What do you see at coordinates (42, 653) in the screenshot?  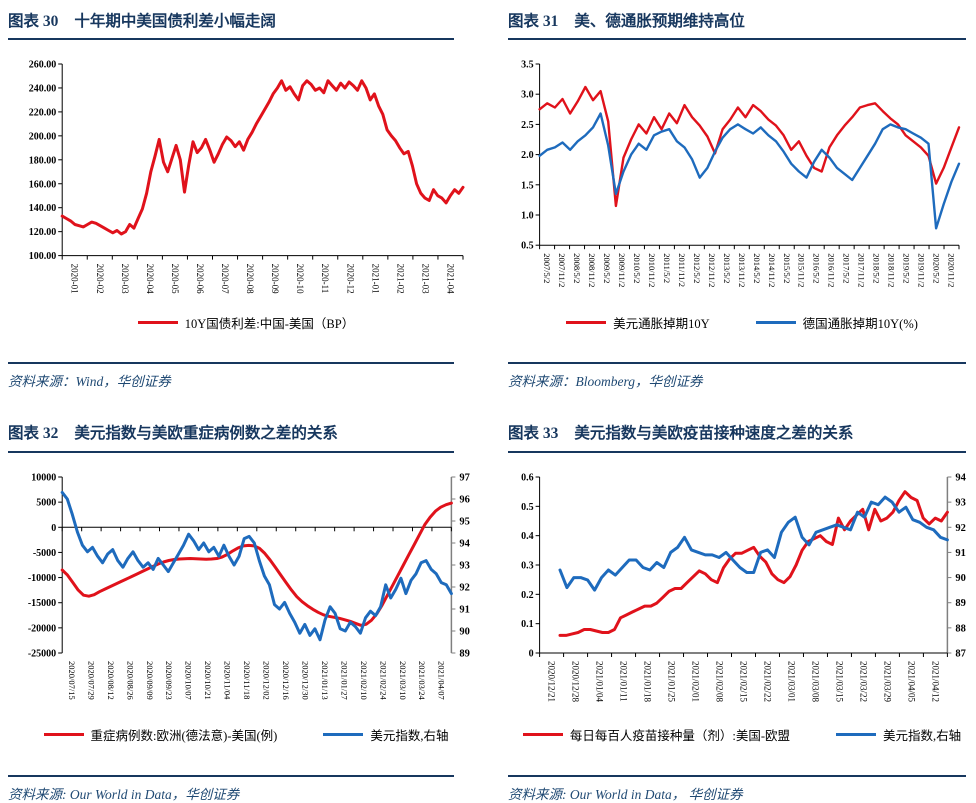 I see `svg-text: -25000` at bounding box center [42, 653].